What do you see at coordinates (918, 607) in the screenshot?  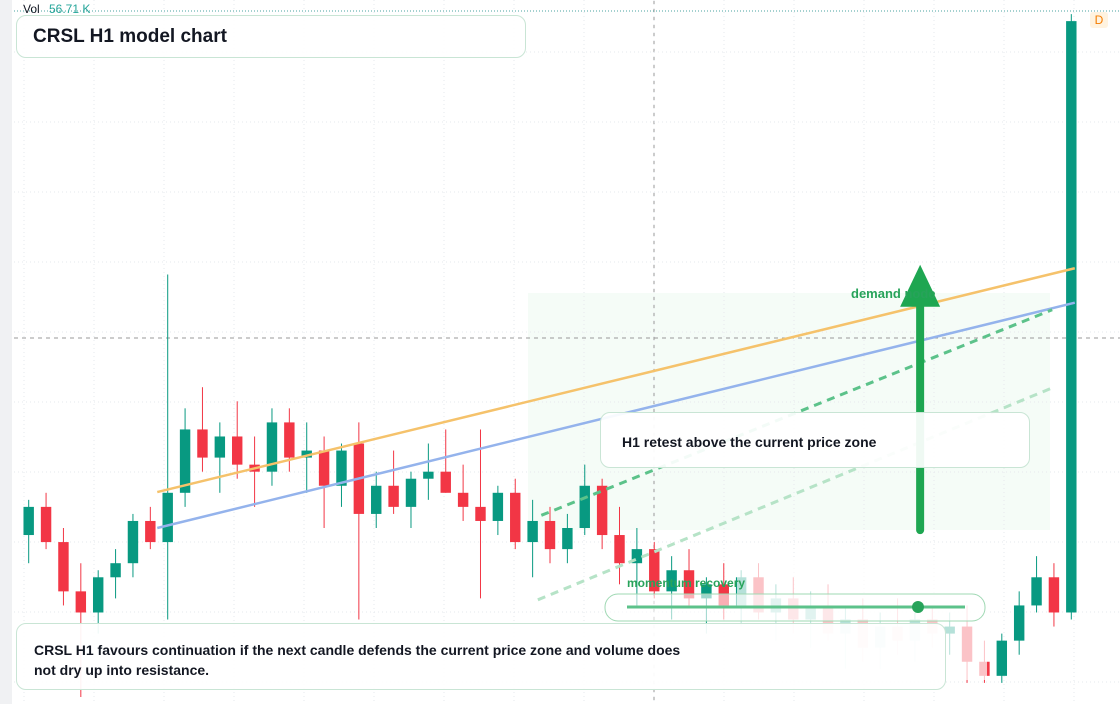 I see `momentum-dot` at bounding box center [918, 607].